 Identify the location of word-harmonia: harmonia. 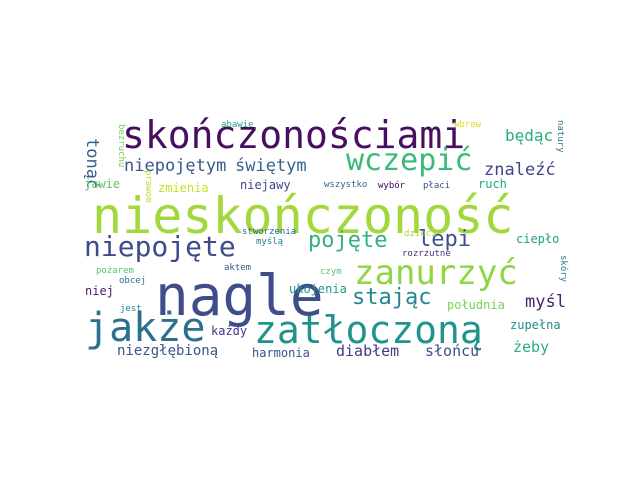
(281, 353).